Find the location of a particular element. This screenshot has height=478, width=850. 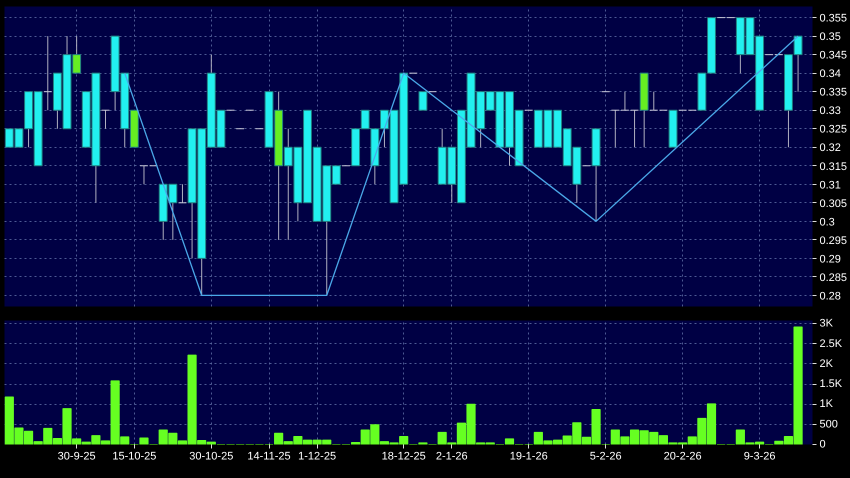

y-tick-label: 0.34 is located at coordinates (830, 74).